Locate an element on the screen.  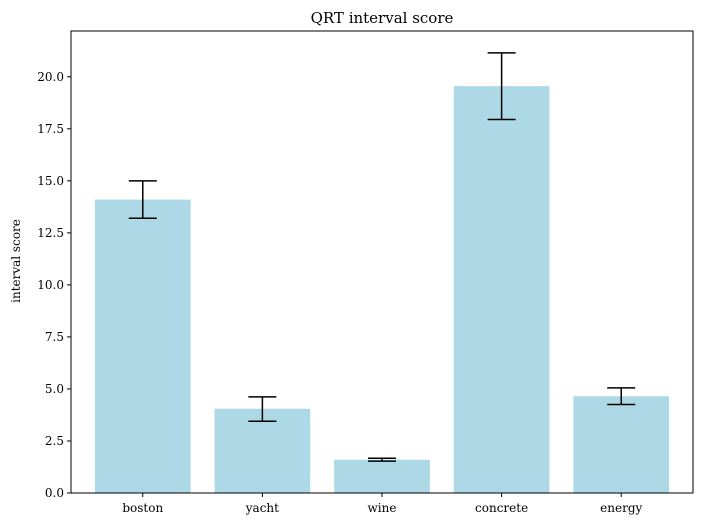
y-tick-label: 20.0 is located at coordinates (50, 77).